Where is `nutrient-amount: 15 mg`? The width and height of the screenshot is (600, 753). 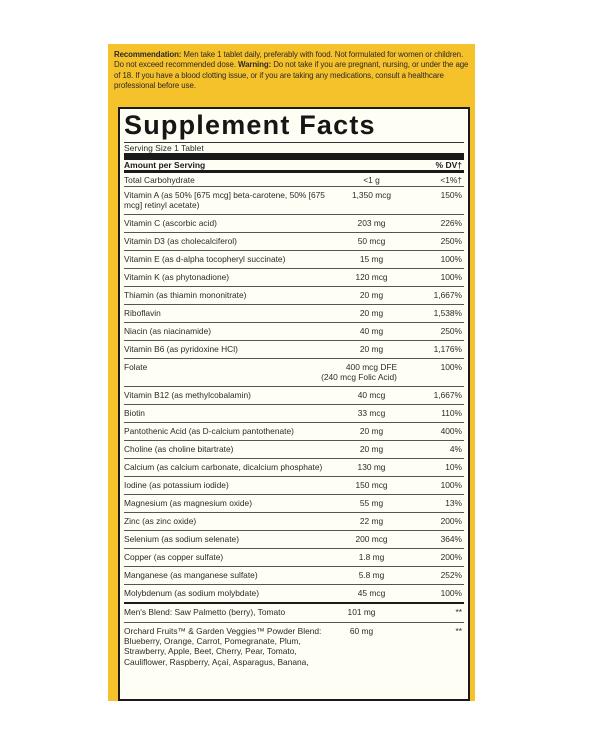 nutrient-amount: 15 mg is located at coordinates (371, 259).